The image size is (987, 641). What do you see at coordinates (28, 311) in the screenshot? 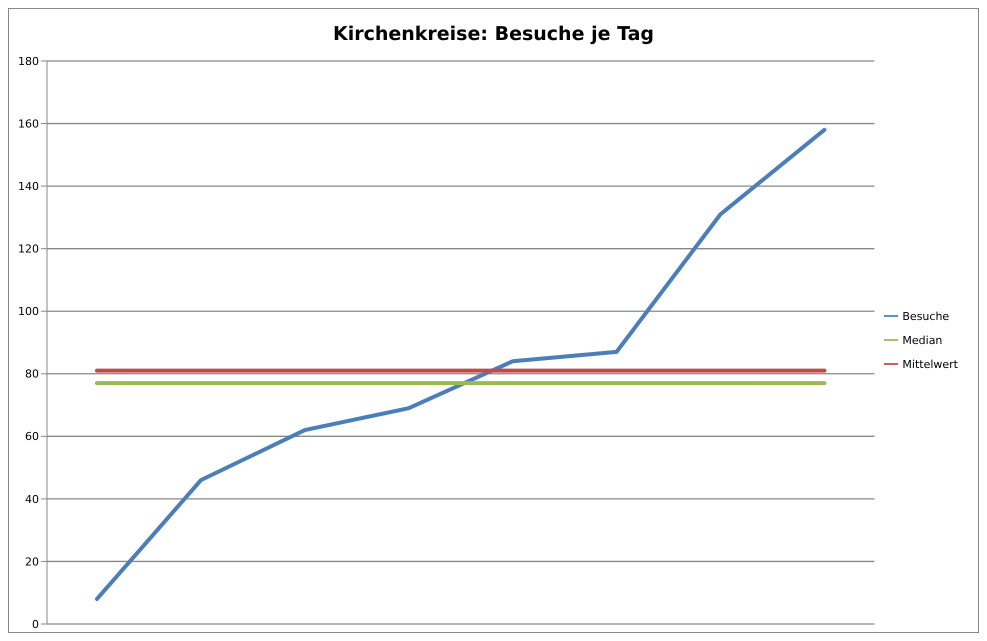
I see `y-tick-label: 100` at bounding box center [28, 311].